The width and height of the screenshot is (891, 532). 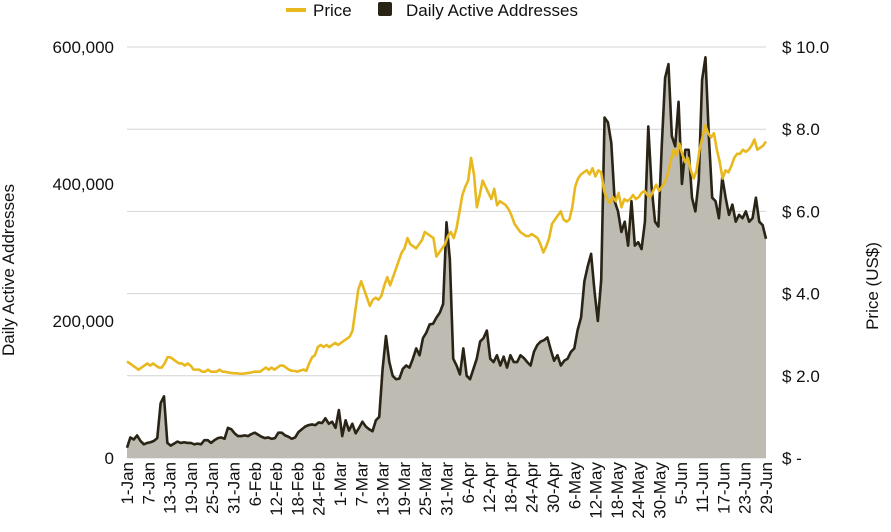 I want to click on right-axis-tick-label: $ 6.0, so click(x=801, y=211).